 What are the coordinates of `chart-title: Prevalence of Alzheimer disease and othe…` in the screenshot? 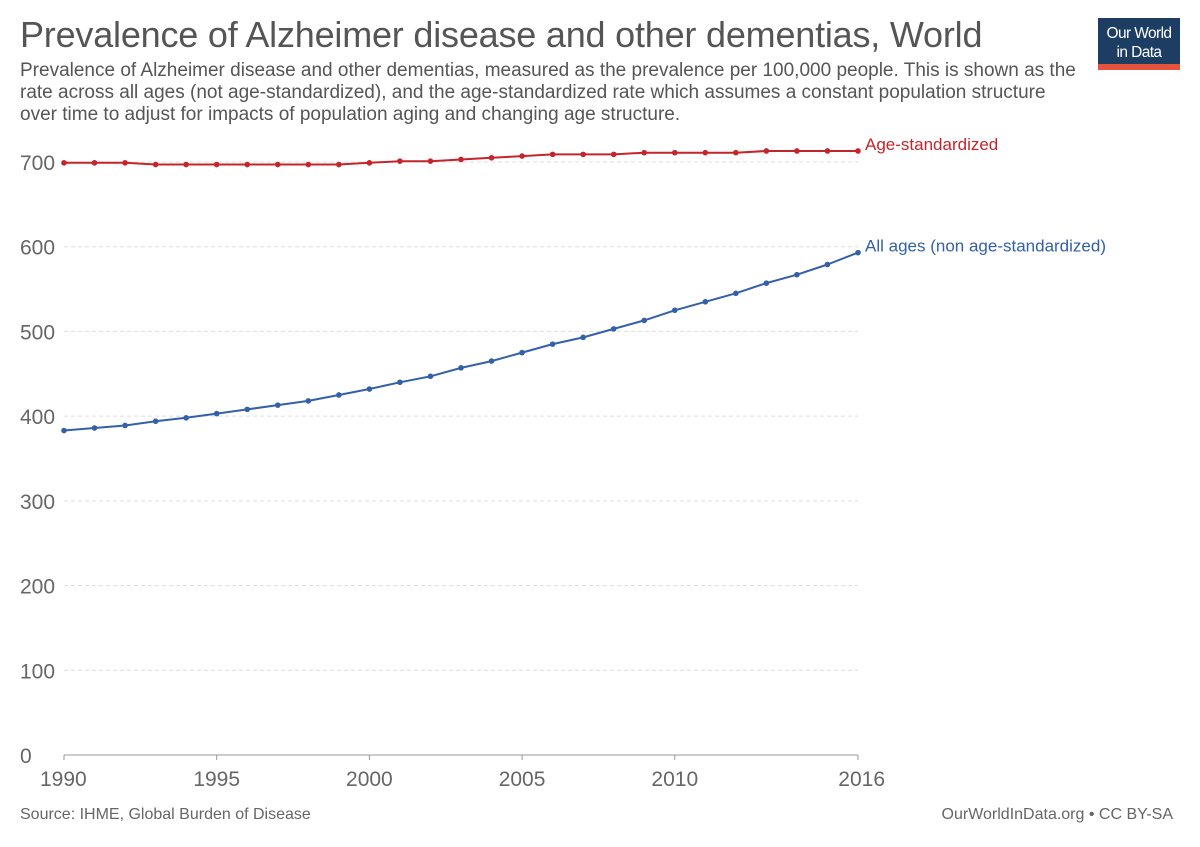 It's located at (501, 34).